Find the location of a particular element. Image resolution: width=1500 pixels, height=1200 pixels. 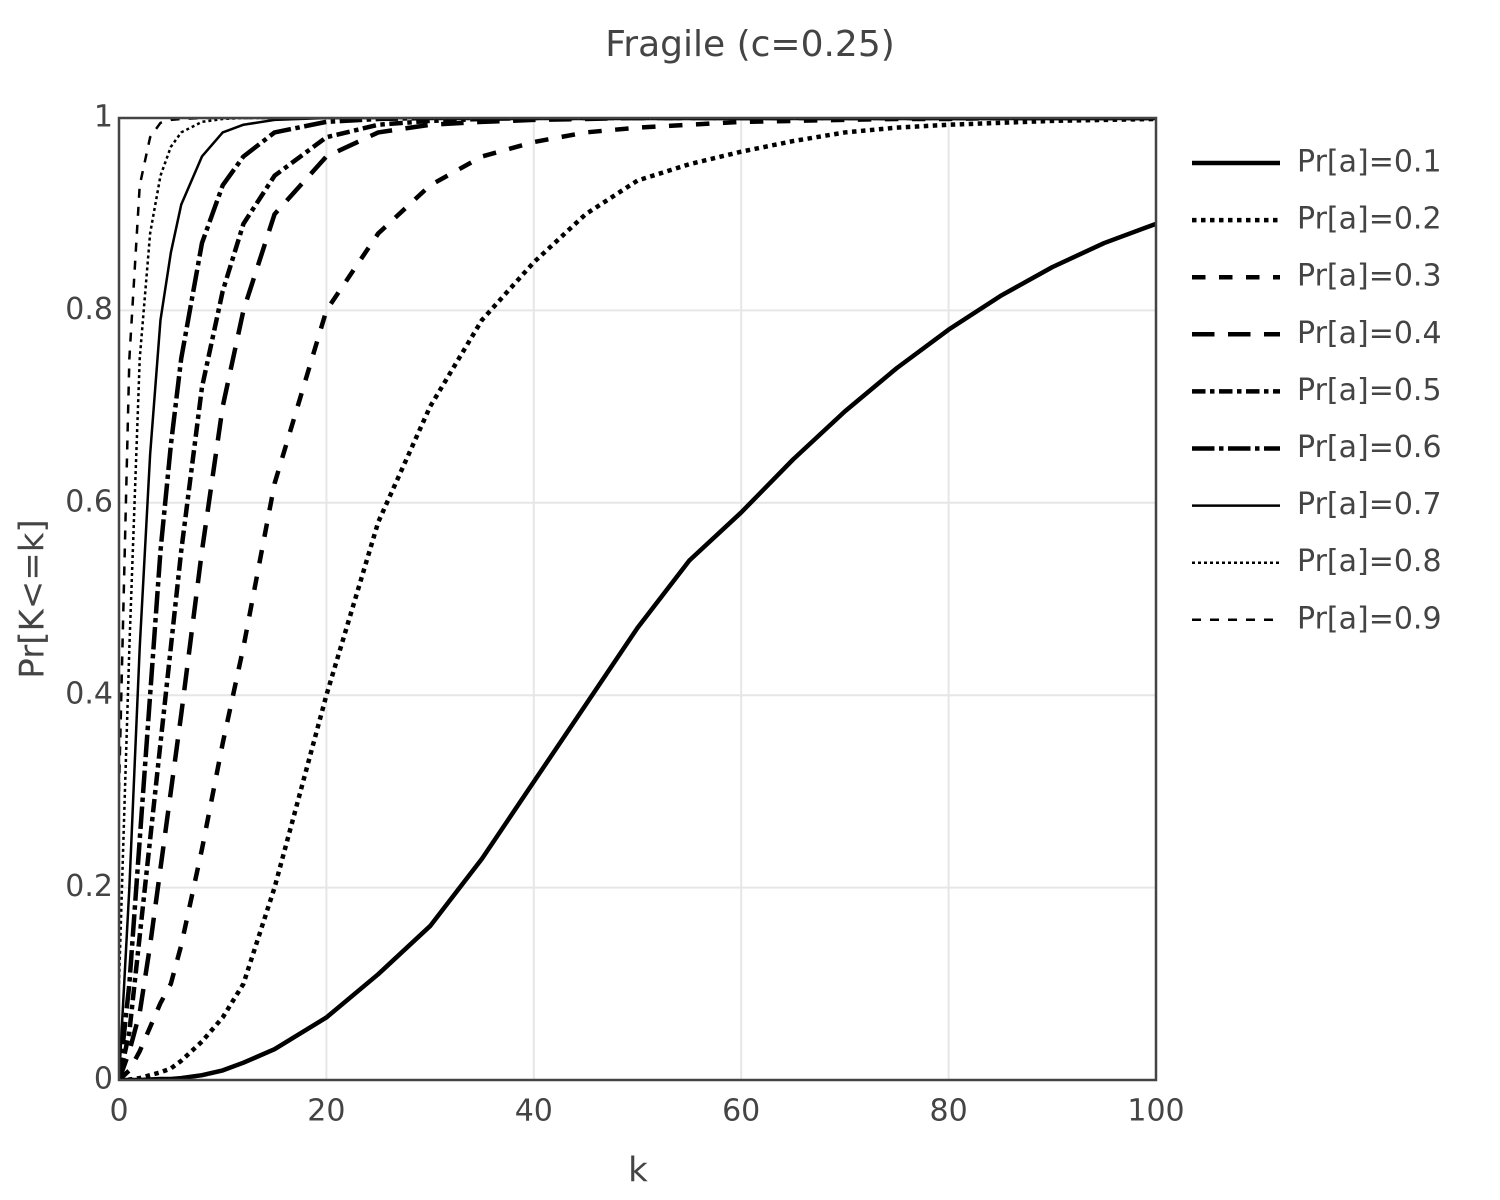

y-tick-label: 1 is located at coordinates (103, 117).